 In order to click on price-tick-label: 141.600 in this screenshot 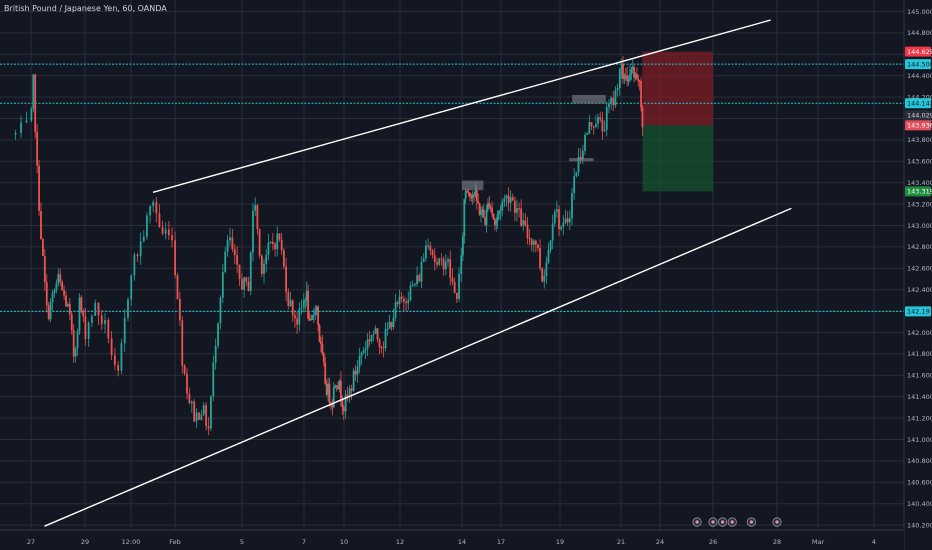, I will do `click(919, 376)`.